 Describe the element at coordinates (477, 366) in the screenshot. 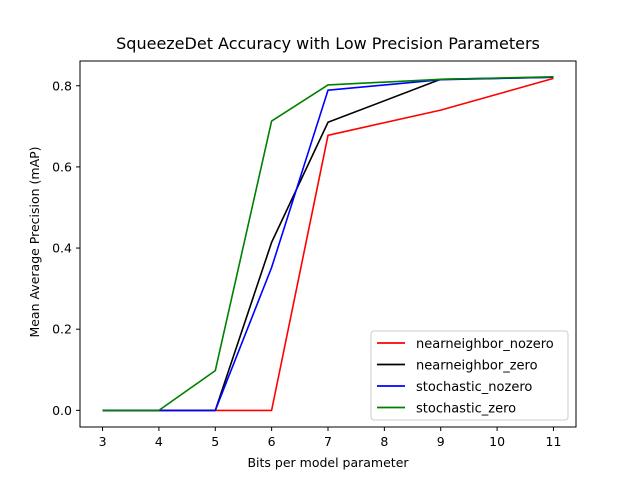

I see `legend-label-nearneighbor_zero: nearneighbor_zero` at that location.